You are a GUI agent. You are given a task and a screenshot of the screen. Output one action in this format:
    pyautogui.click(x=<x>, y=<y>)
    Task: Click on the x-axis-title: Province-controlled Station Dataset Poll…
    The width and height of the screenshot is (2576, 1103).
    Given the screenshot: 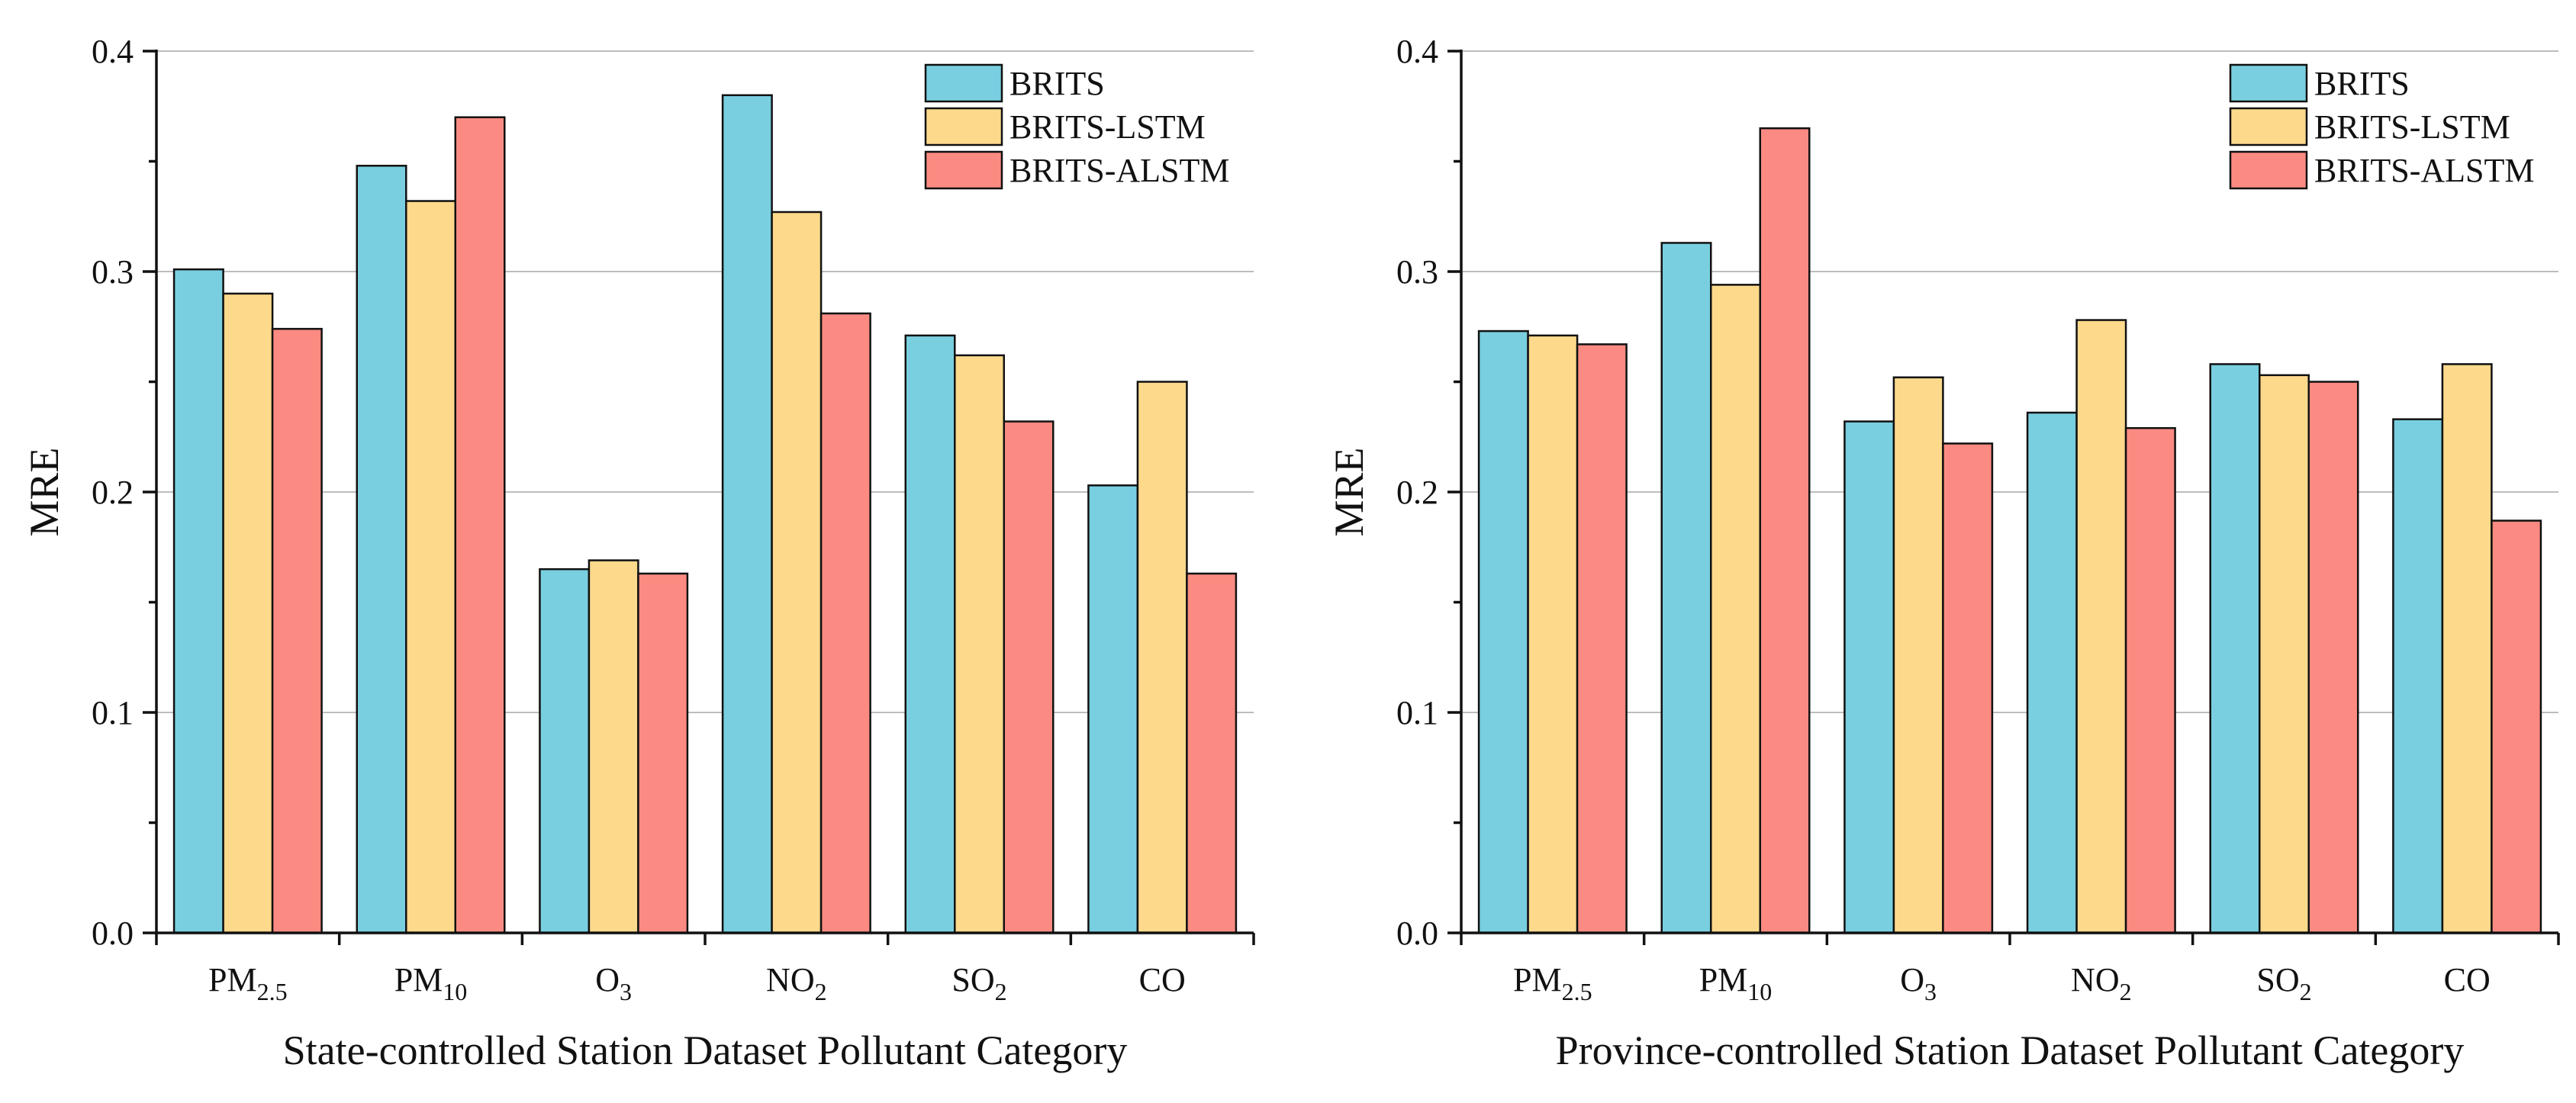 What is the action you would take?
    pyautogui.click(x=2010, y=1050)
    